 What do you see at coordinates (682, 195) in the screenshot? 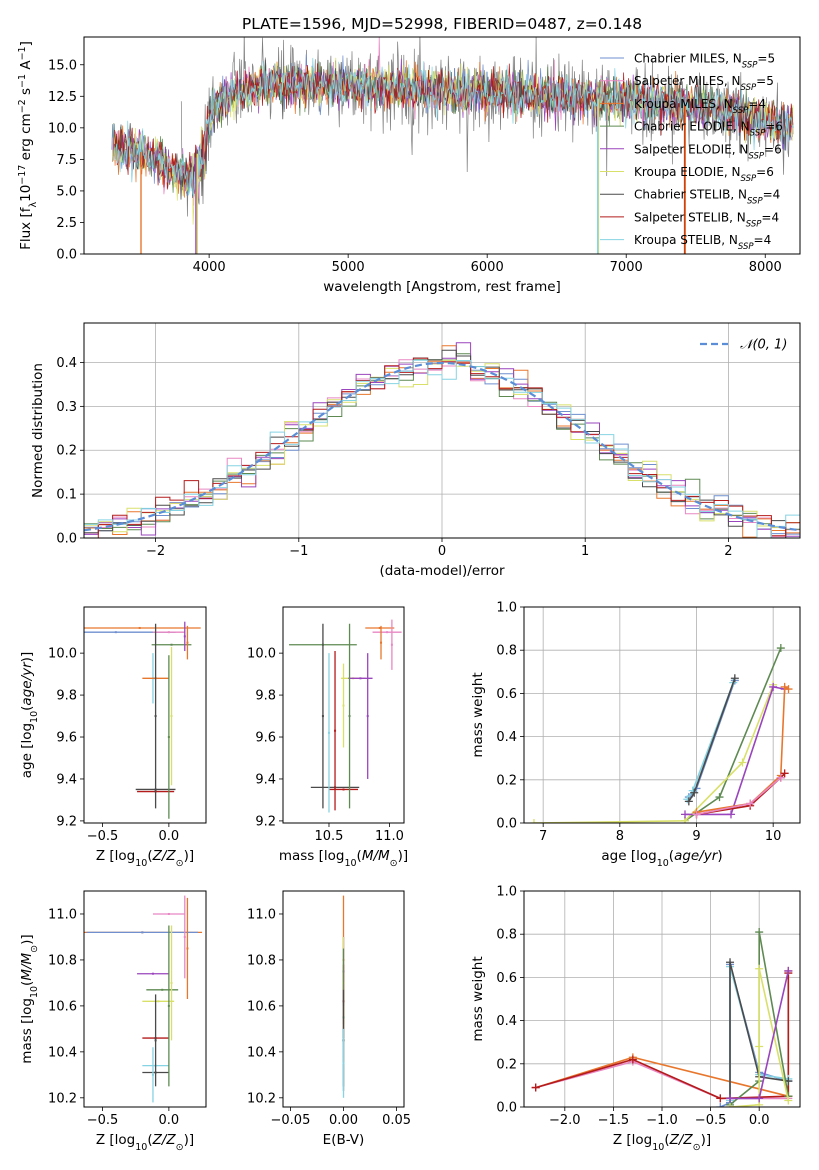
I see `legend-model-name: Chabrier STELIB` at bounding box center [682, 195].